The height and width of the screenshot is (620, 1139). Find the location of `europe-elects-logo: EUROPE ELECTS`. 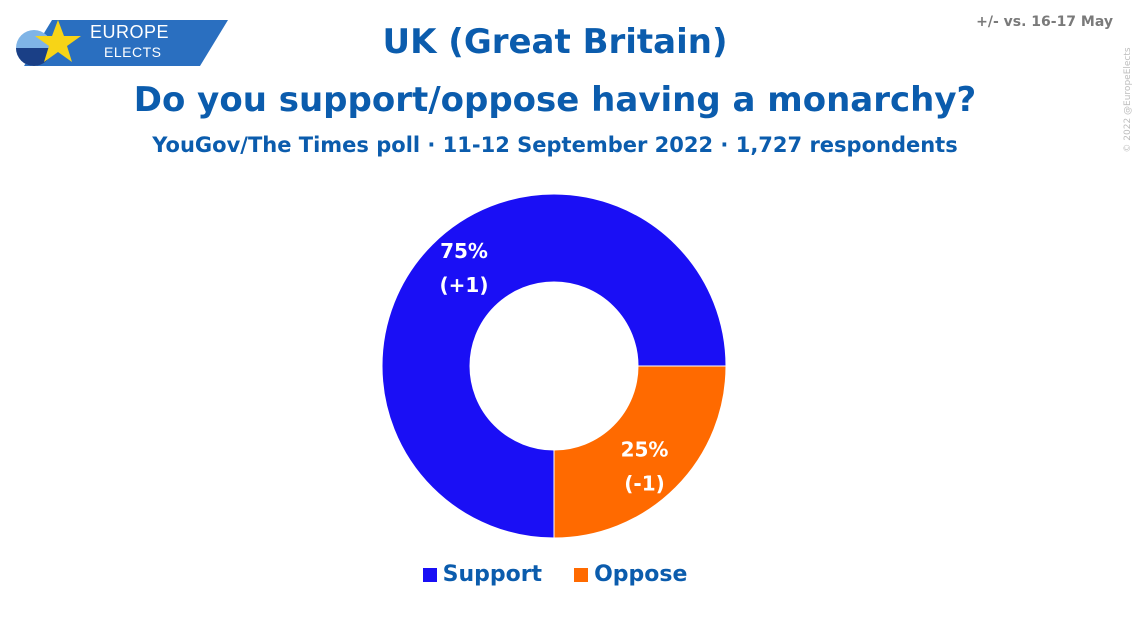

europe-elects-logo: EUROPE ELECTS is located at coordinates (122, 43).